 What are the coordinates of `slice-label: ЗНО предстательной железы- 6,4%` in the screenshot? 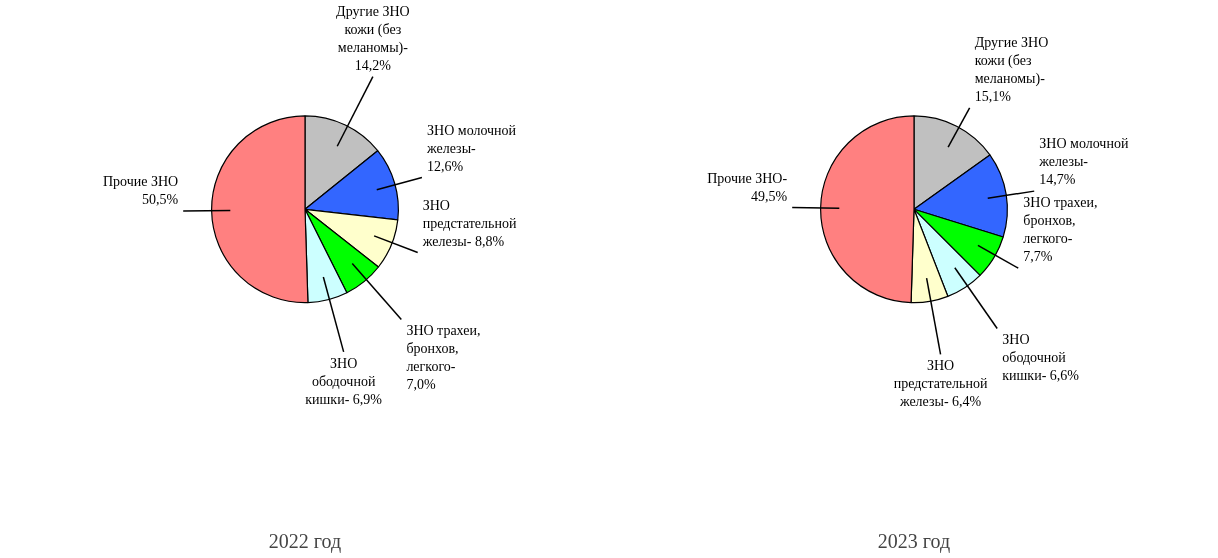 It's located at (940, 384).